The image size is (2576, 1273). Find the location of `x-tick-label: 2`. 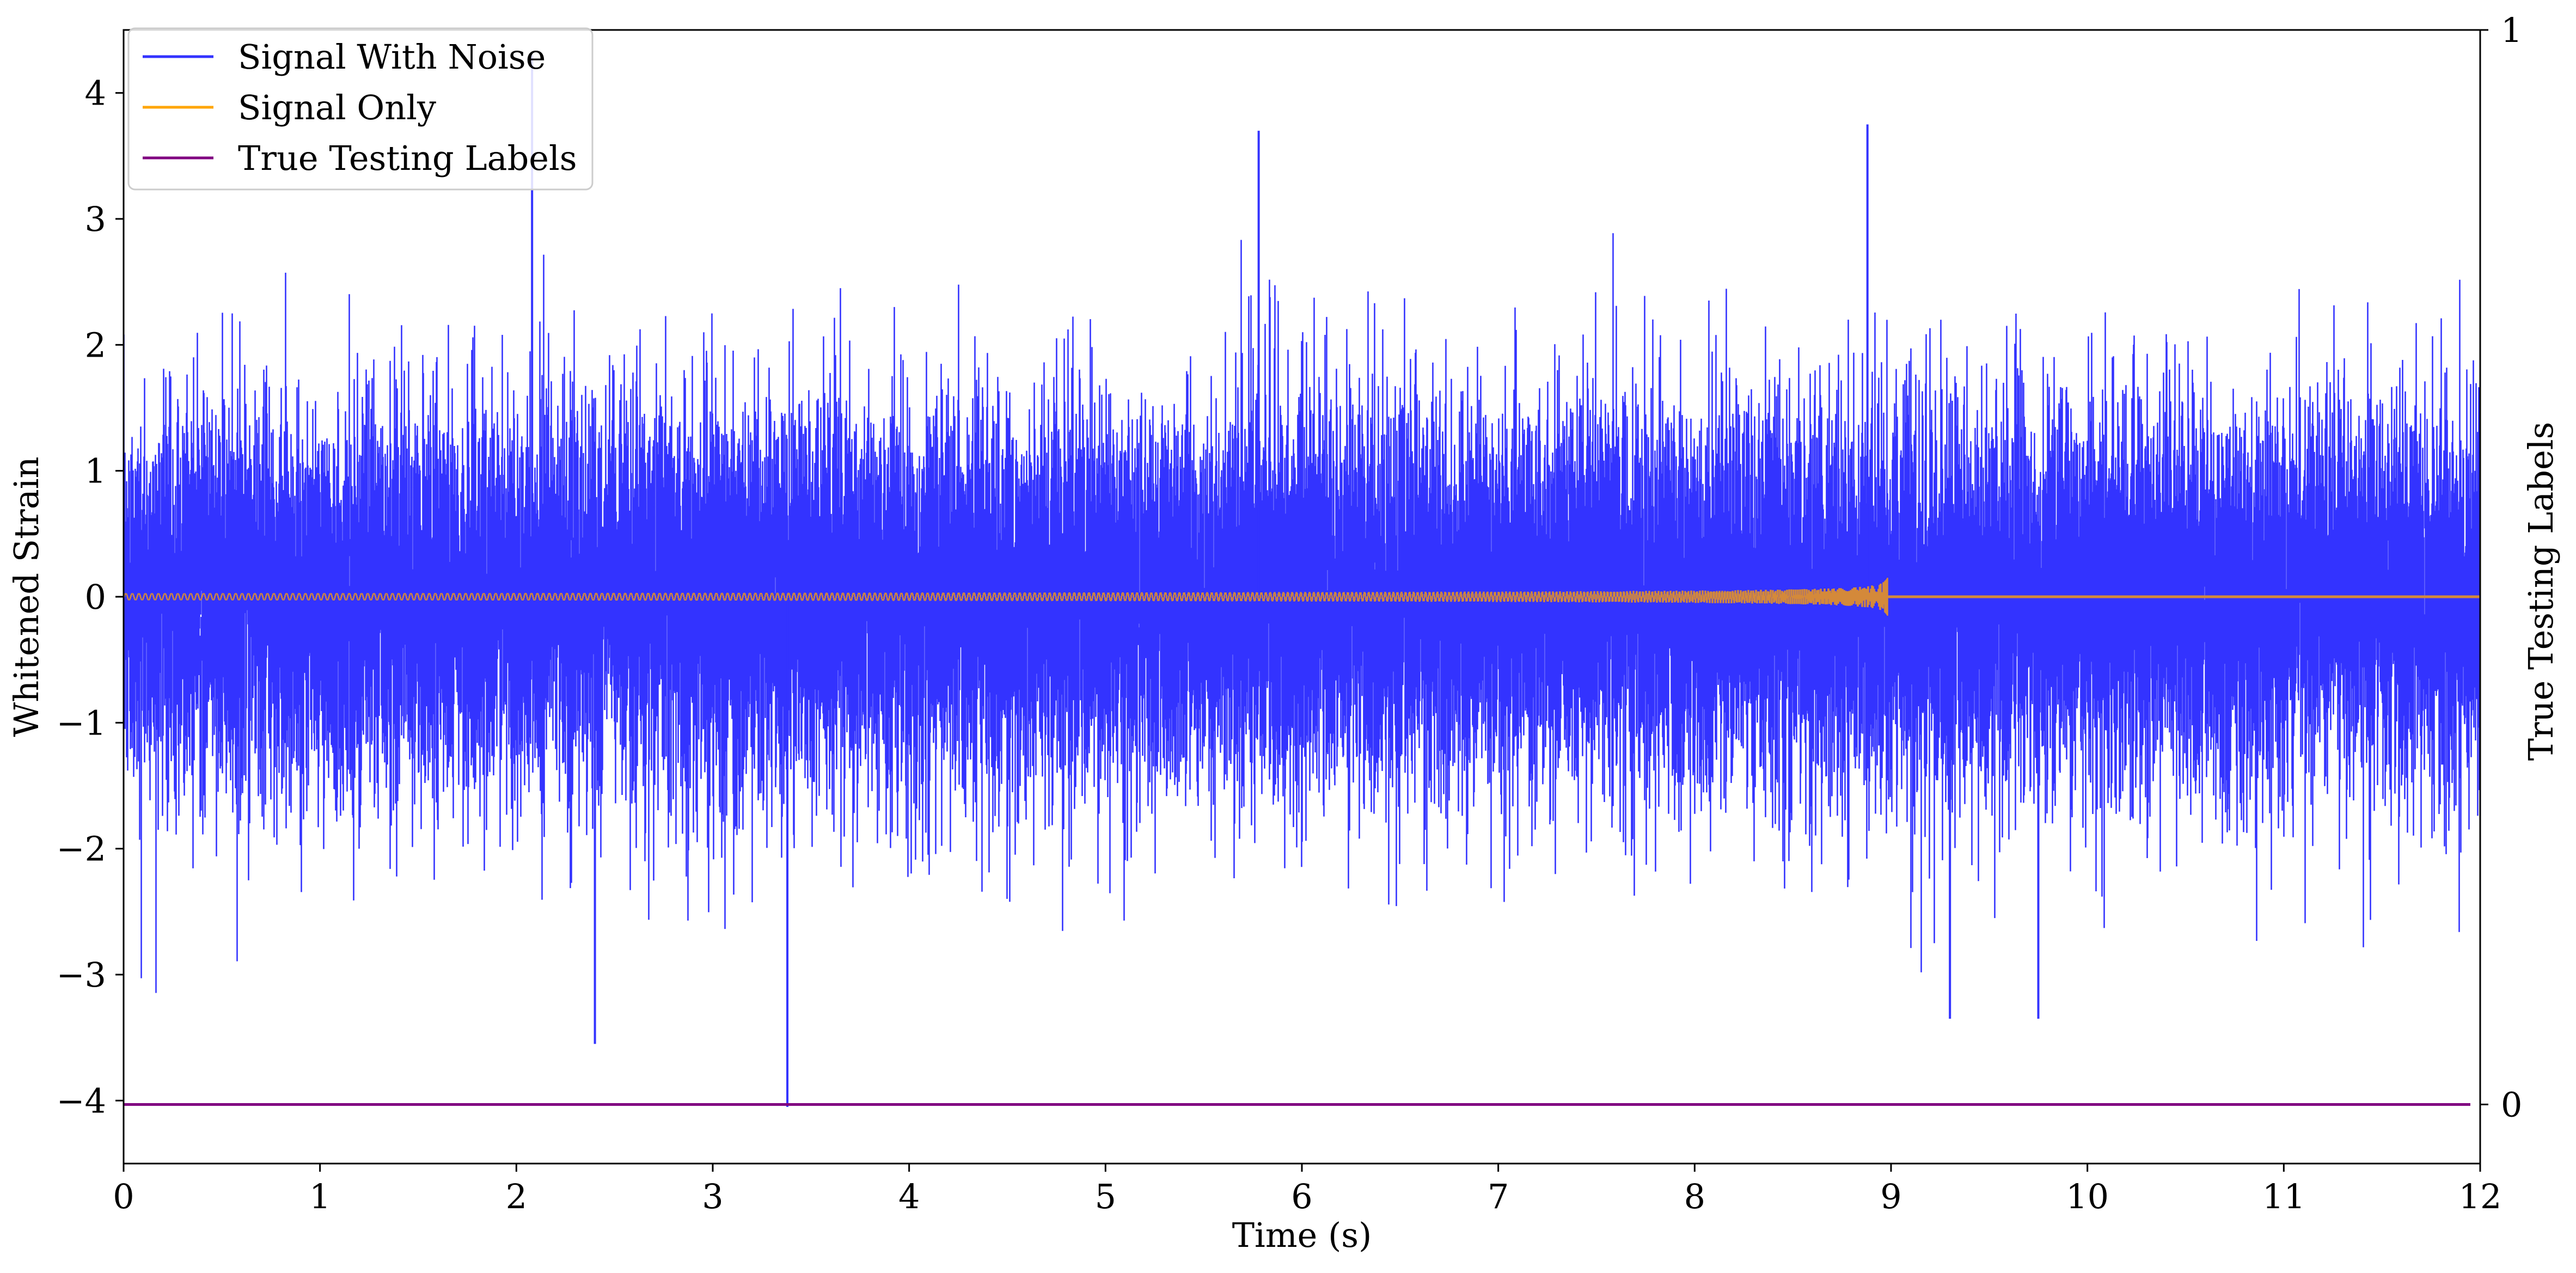

x-tick-label: 2 is located at coordinates (516, 1196).